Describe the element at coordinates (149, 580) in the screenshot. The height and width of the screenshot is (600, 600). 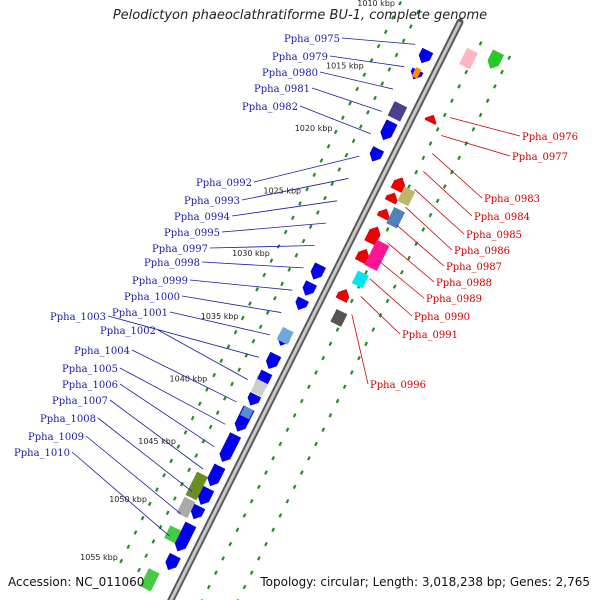
I see `cds-block-green2` at that location.